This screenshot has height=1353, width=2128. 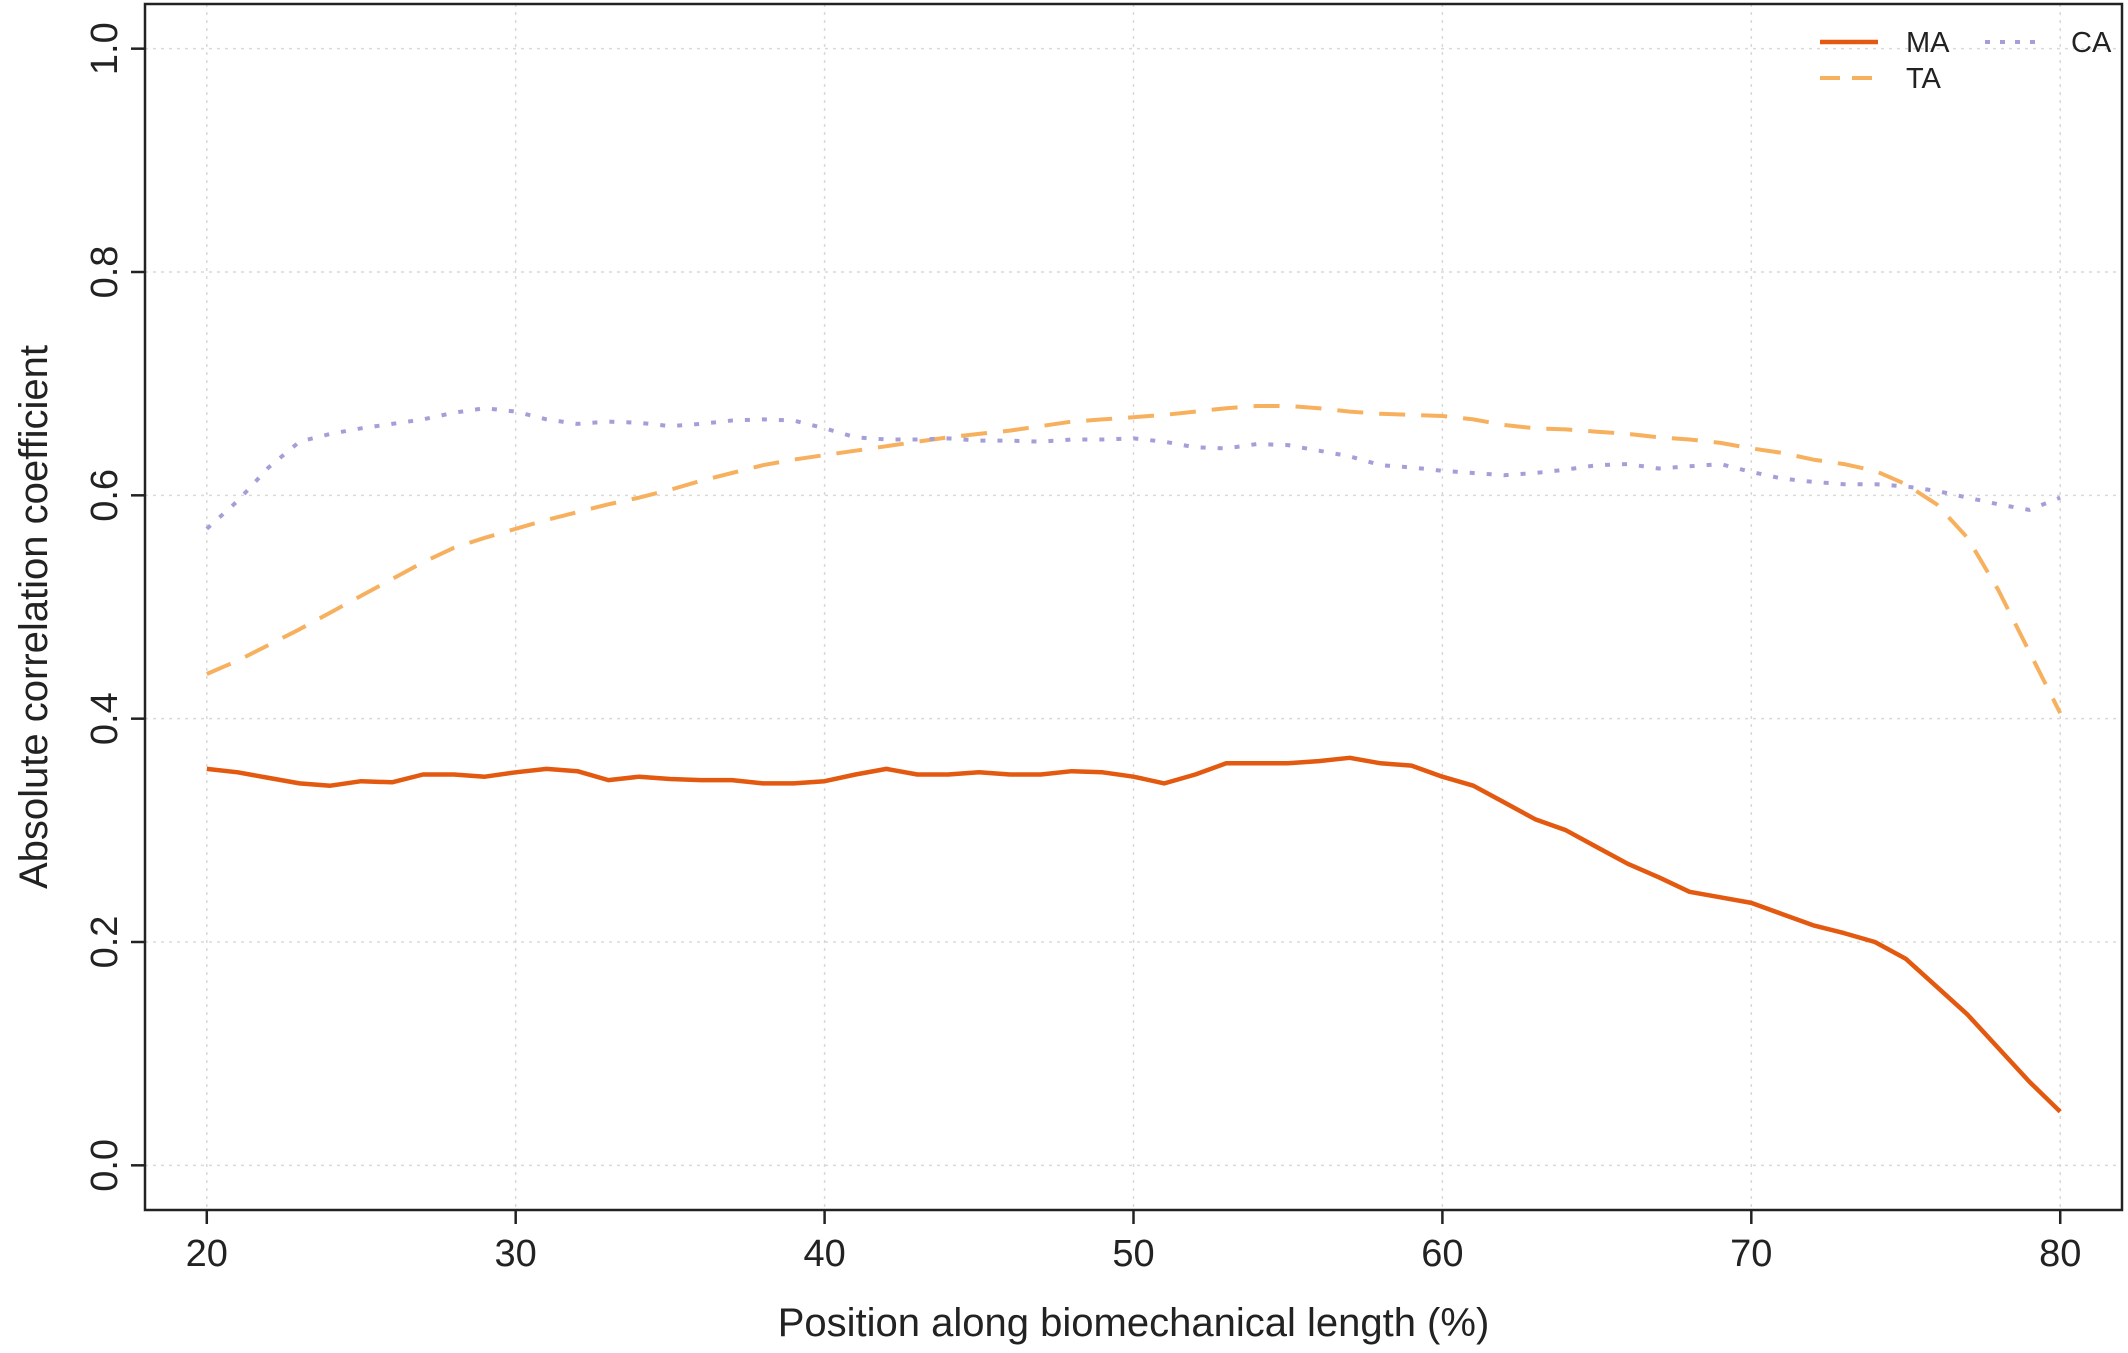 I want to click on x-tick-label: 40, so click(x=824, y=1254).